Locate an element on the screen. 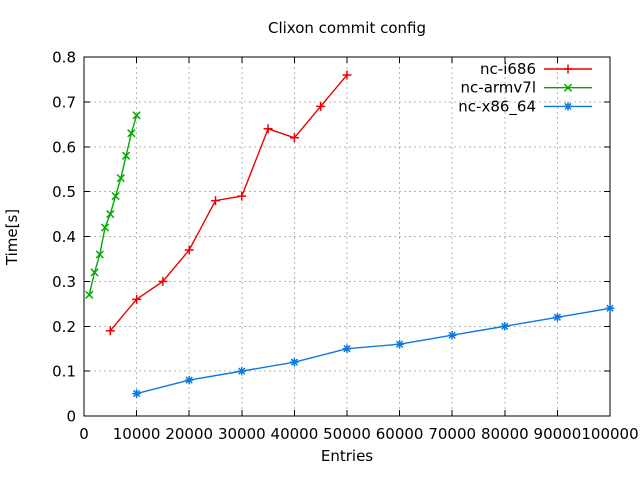 The width and height of the screenshot is (640, 480). x-tick-label: 20000 is located at coordinates (189, 434).